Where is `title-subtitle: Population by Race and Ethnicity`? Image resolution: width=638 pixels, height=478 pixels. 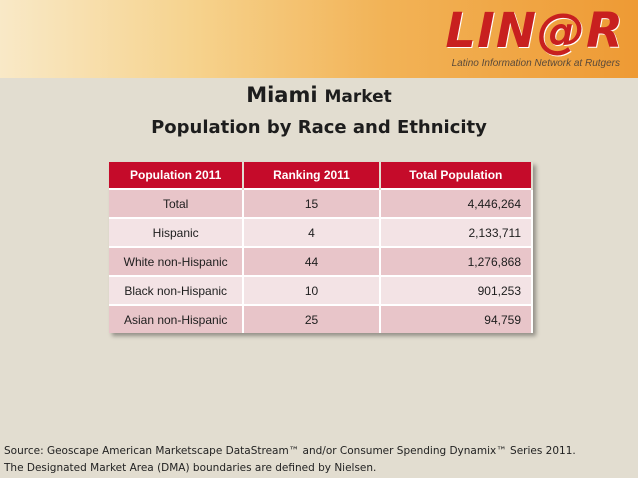 title-subtitle: Population by Race and Ethnicity is located at coordinates (319, 127).